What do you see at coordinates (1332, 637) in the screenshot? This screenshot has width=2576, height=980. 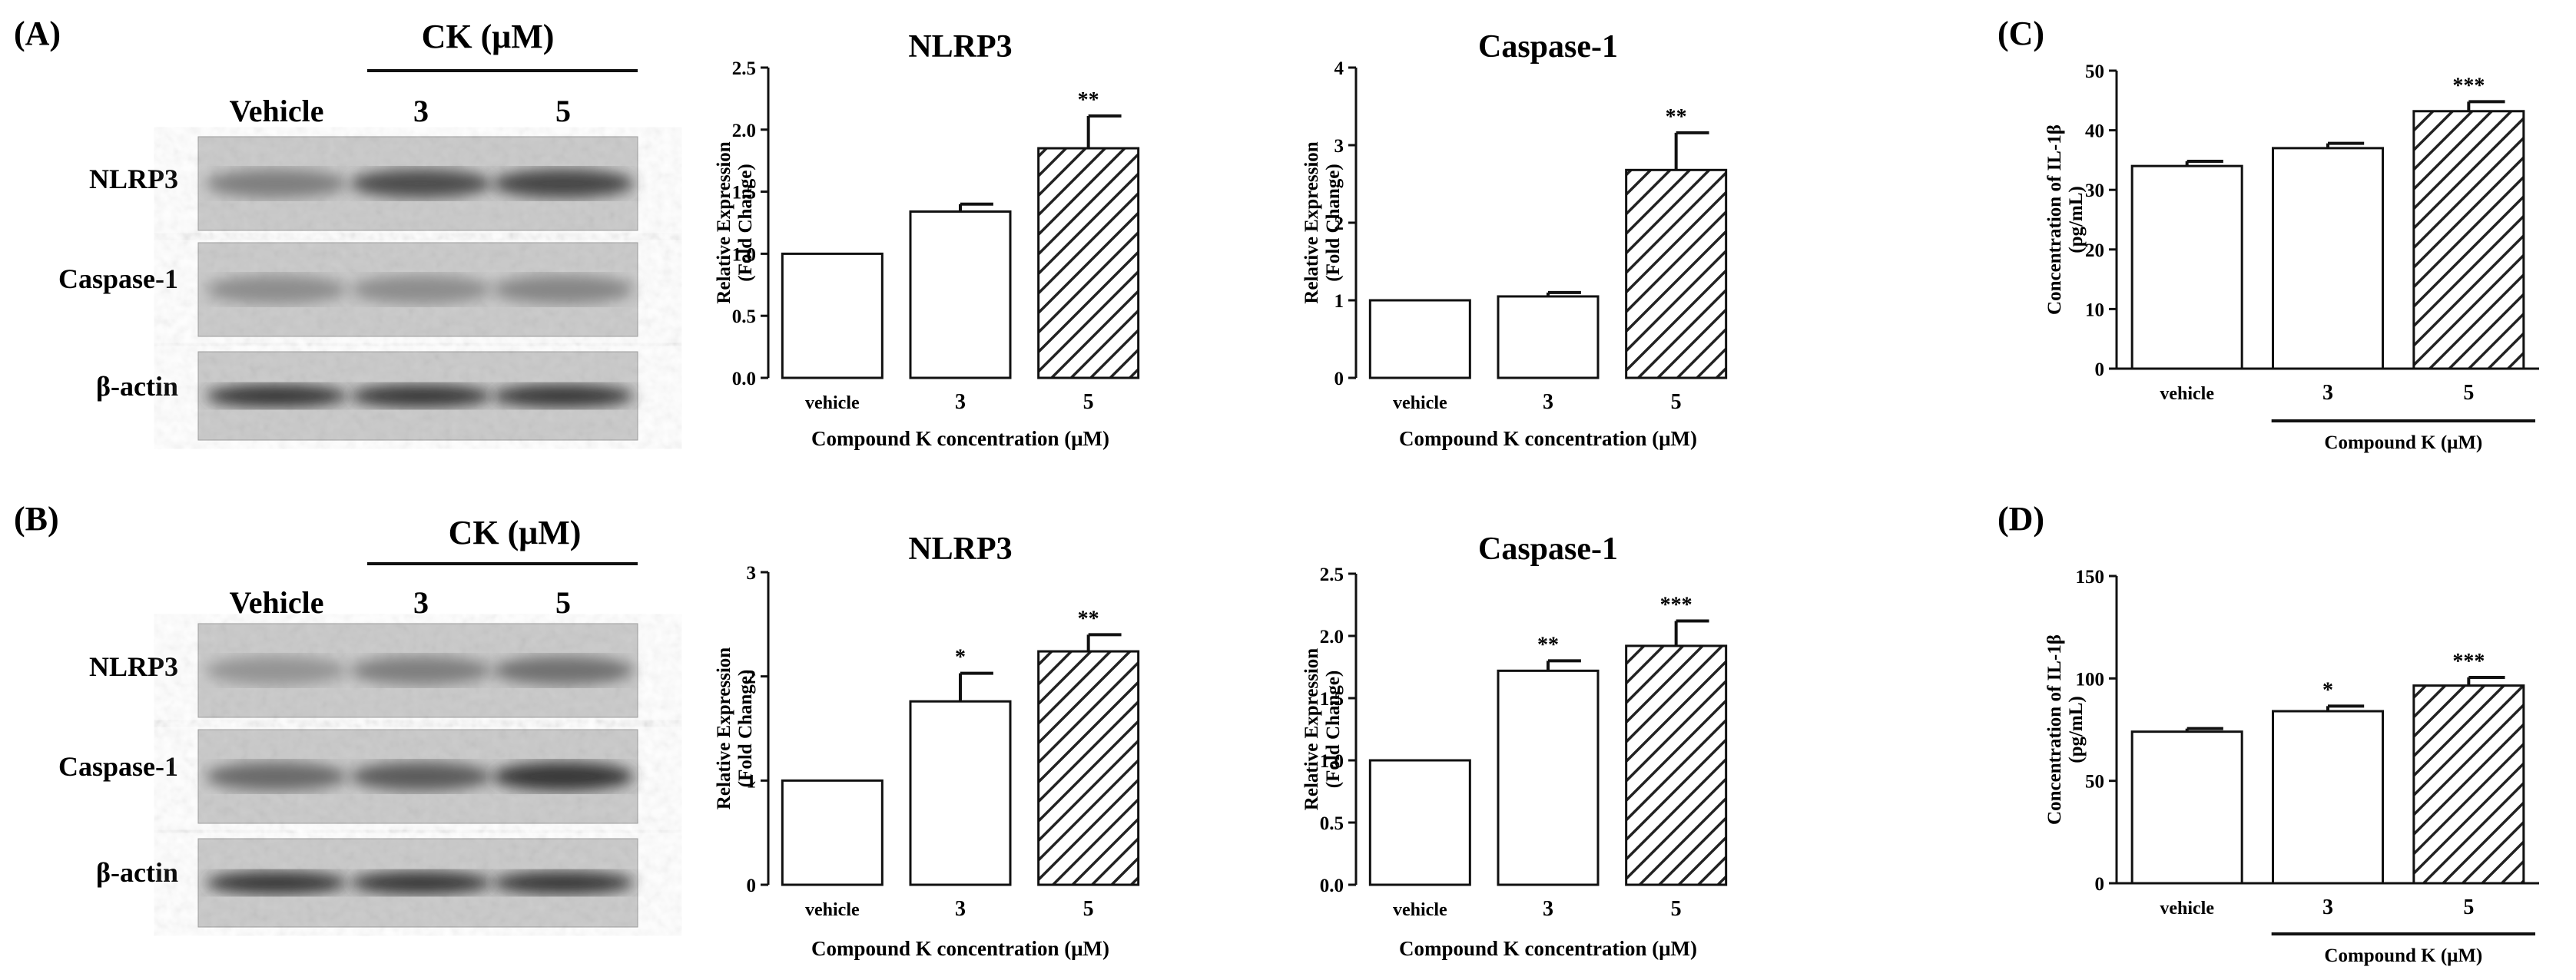 I see `y-tick-label: 2.0` at bounding box center [1332, 637].